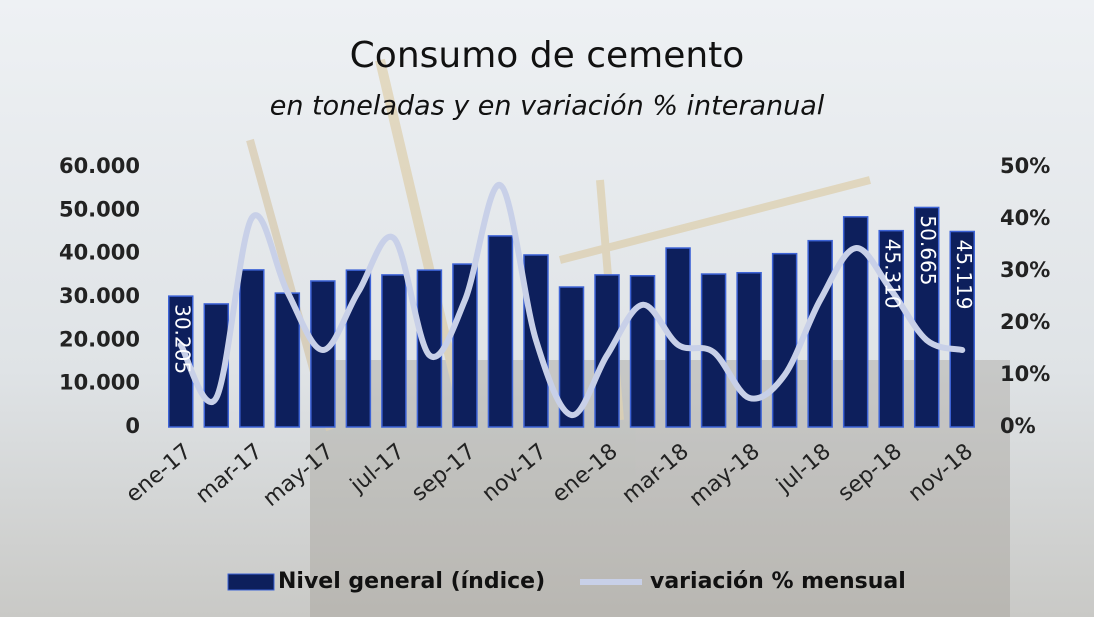 Image resolution: width=1094 pixels, height=617 pixels. Describe the element at coordinates (1025, 270) in the screenshot. I see `y2-tick-label: 30%` at that location.